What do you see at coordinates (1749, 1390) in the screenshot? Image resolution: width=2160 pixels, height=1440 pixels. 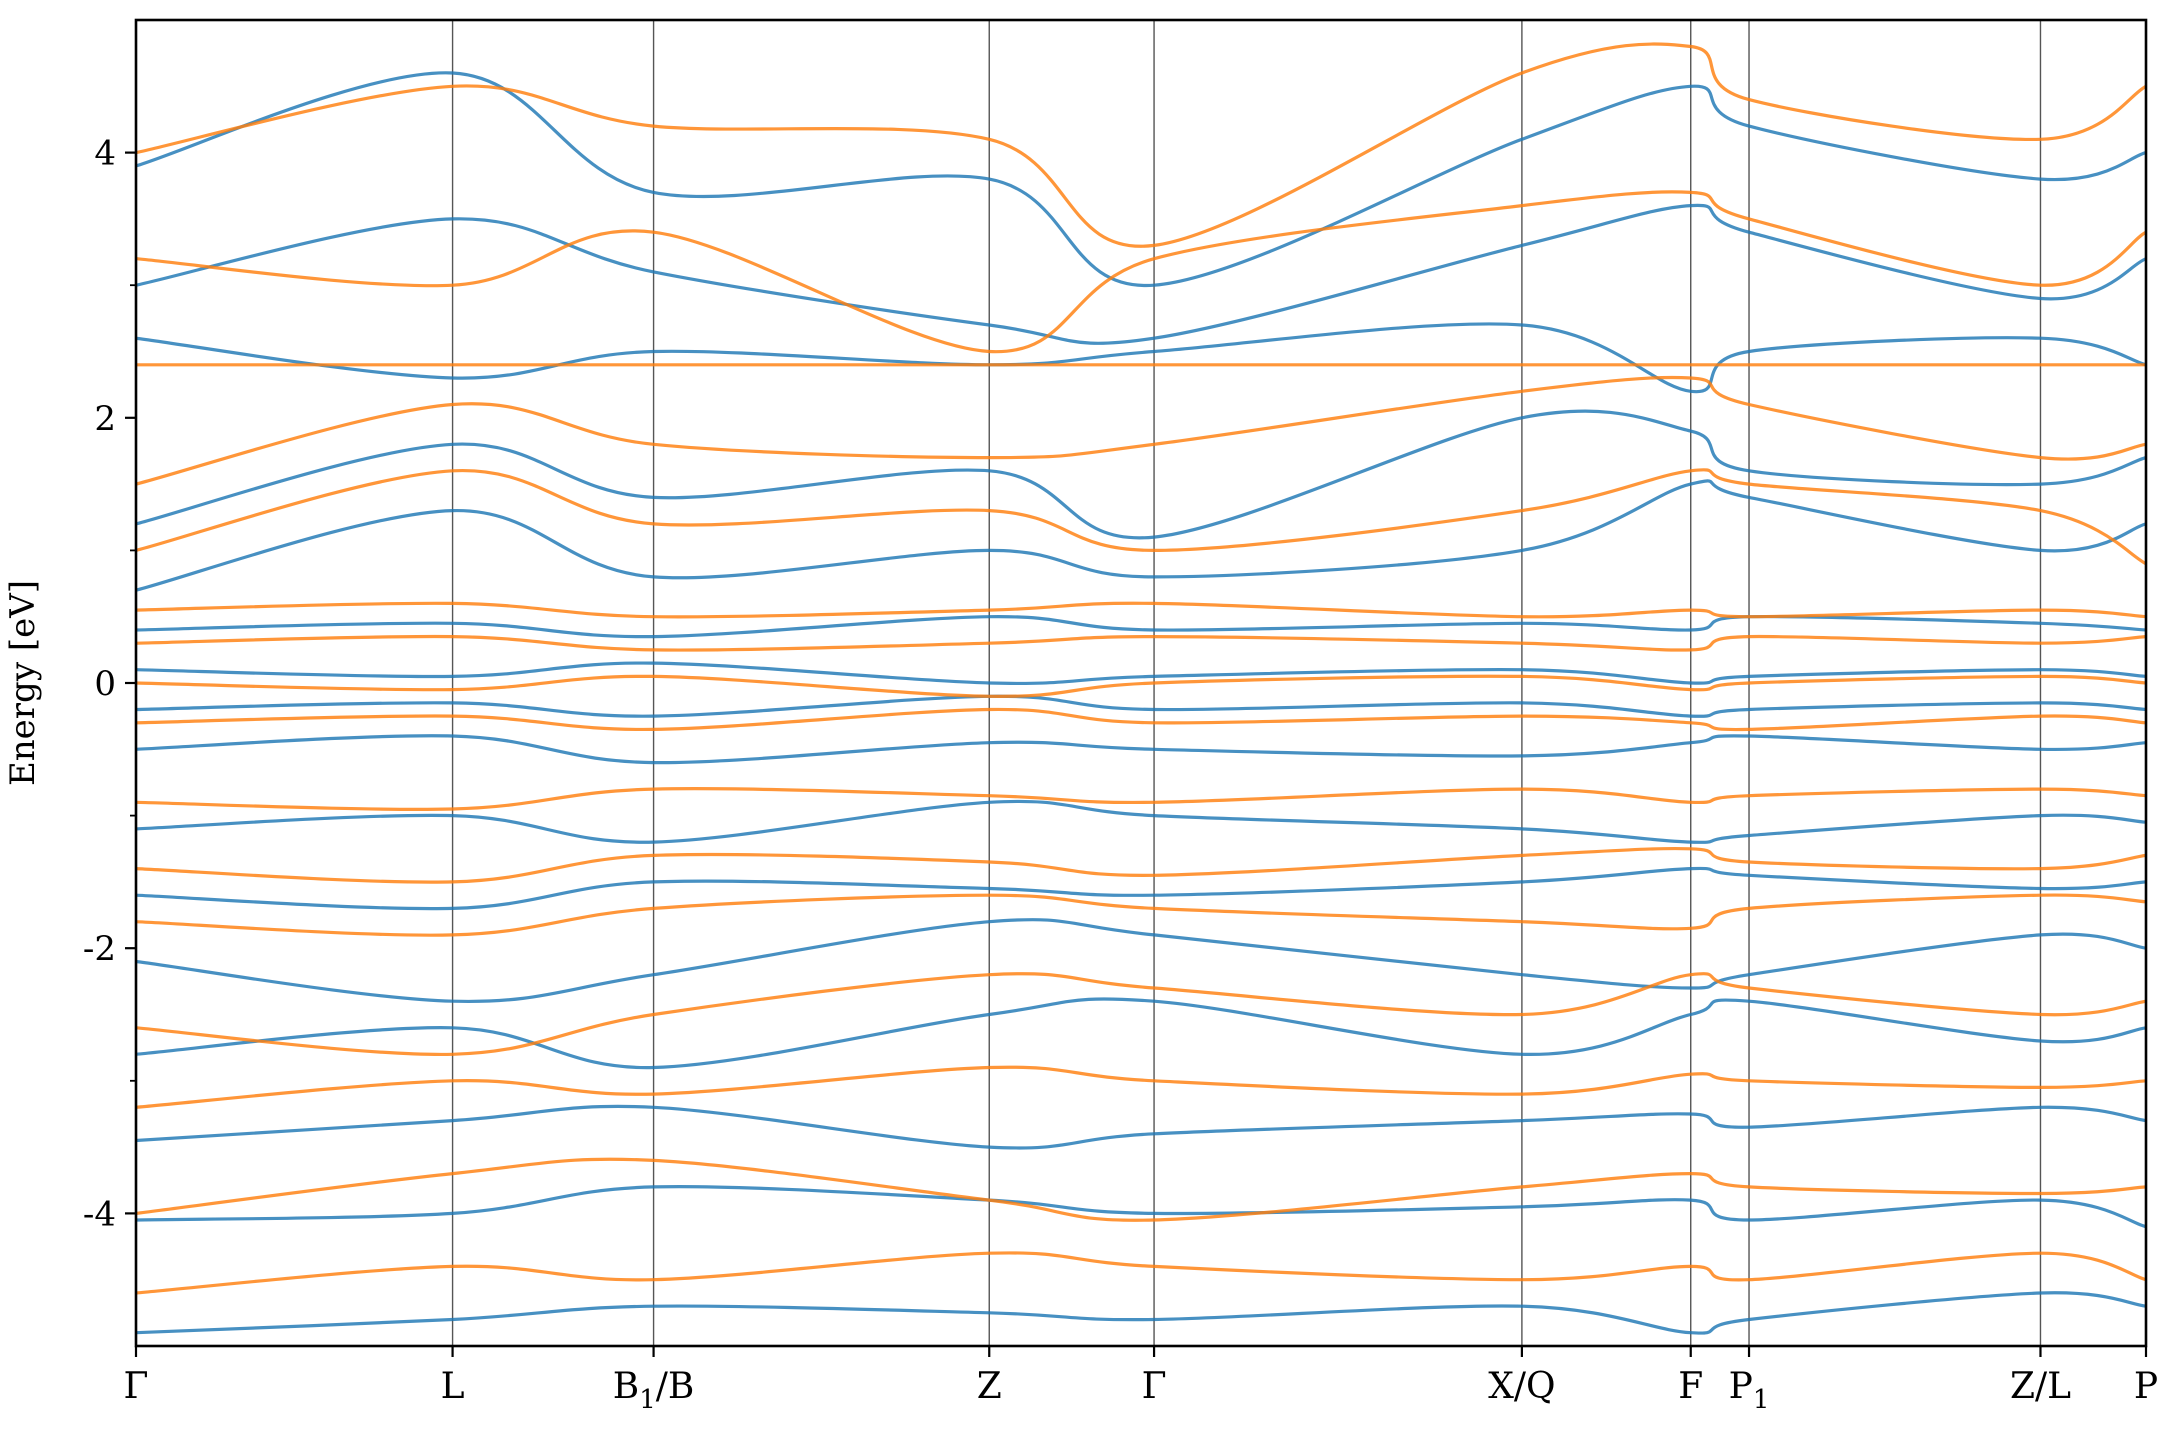 I see `kpoint-label: P1` at bounding box center [1749, 1390].